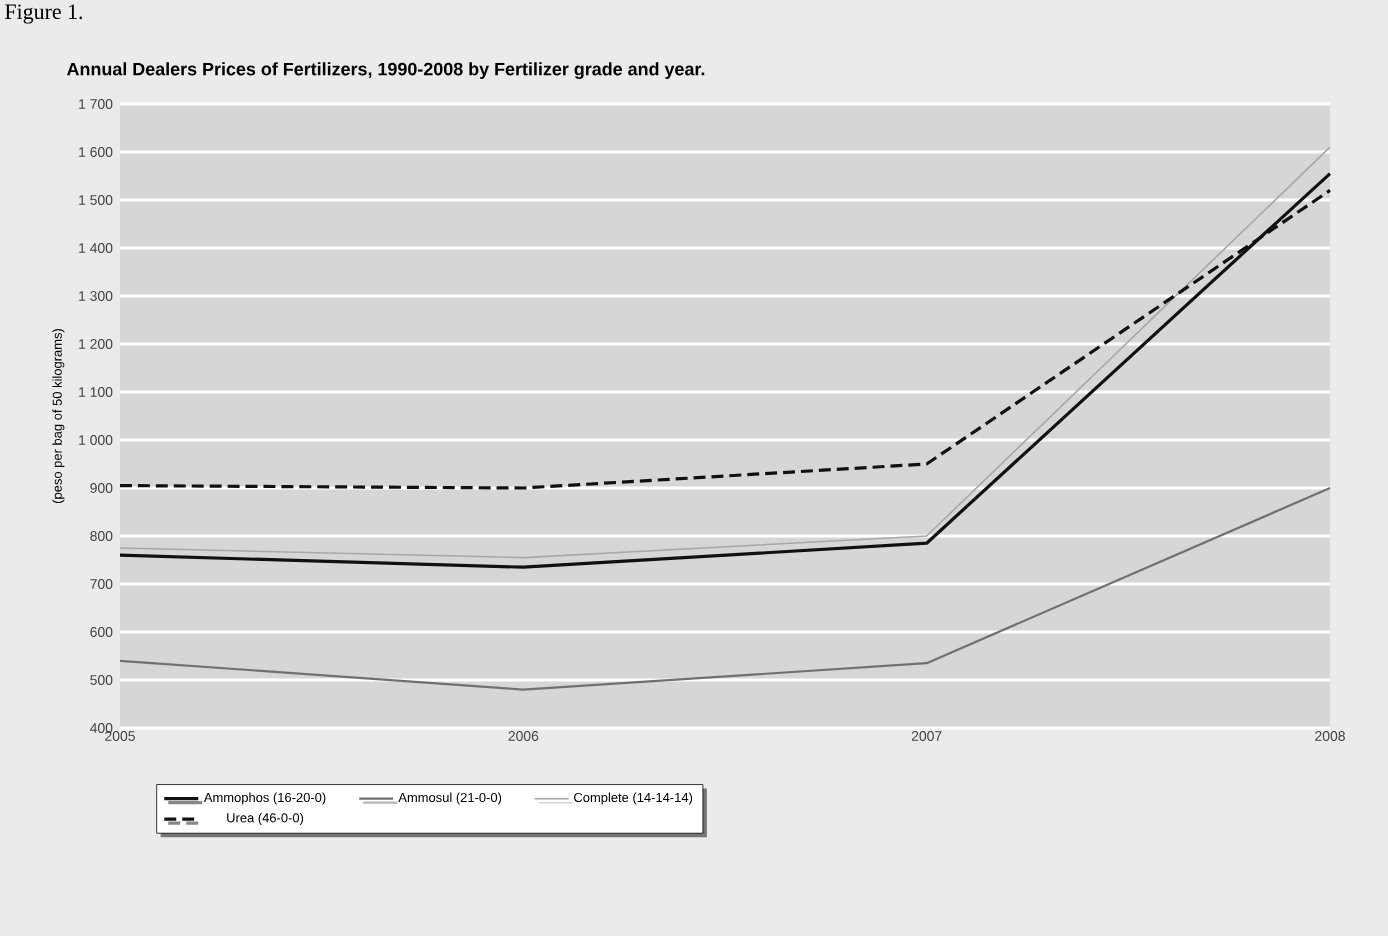 The width and height of the screenshot is (1388, 936). What do you see at coordinates (44, 14) in the screenshot?
I see `caption: Figure 1.` at bounding box center [44, 14].